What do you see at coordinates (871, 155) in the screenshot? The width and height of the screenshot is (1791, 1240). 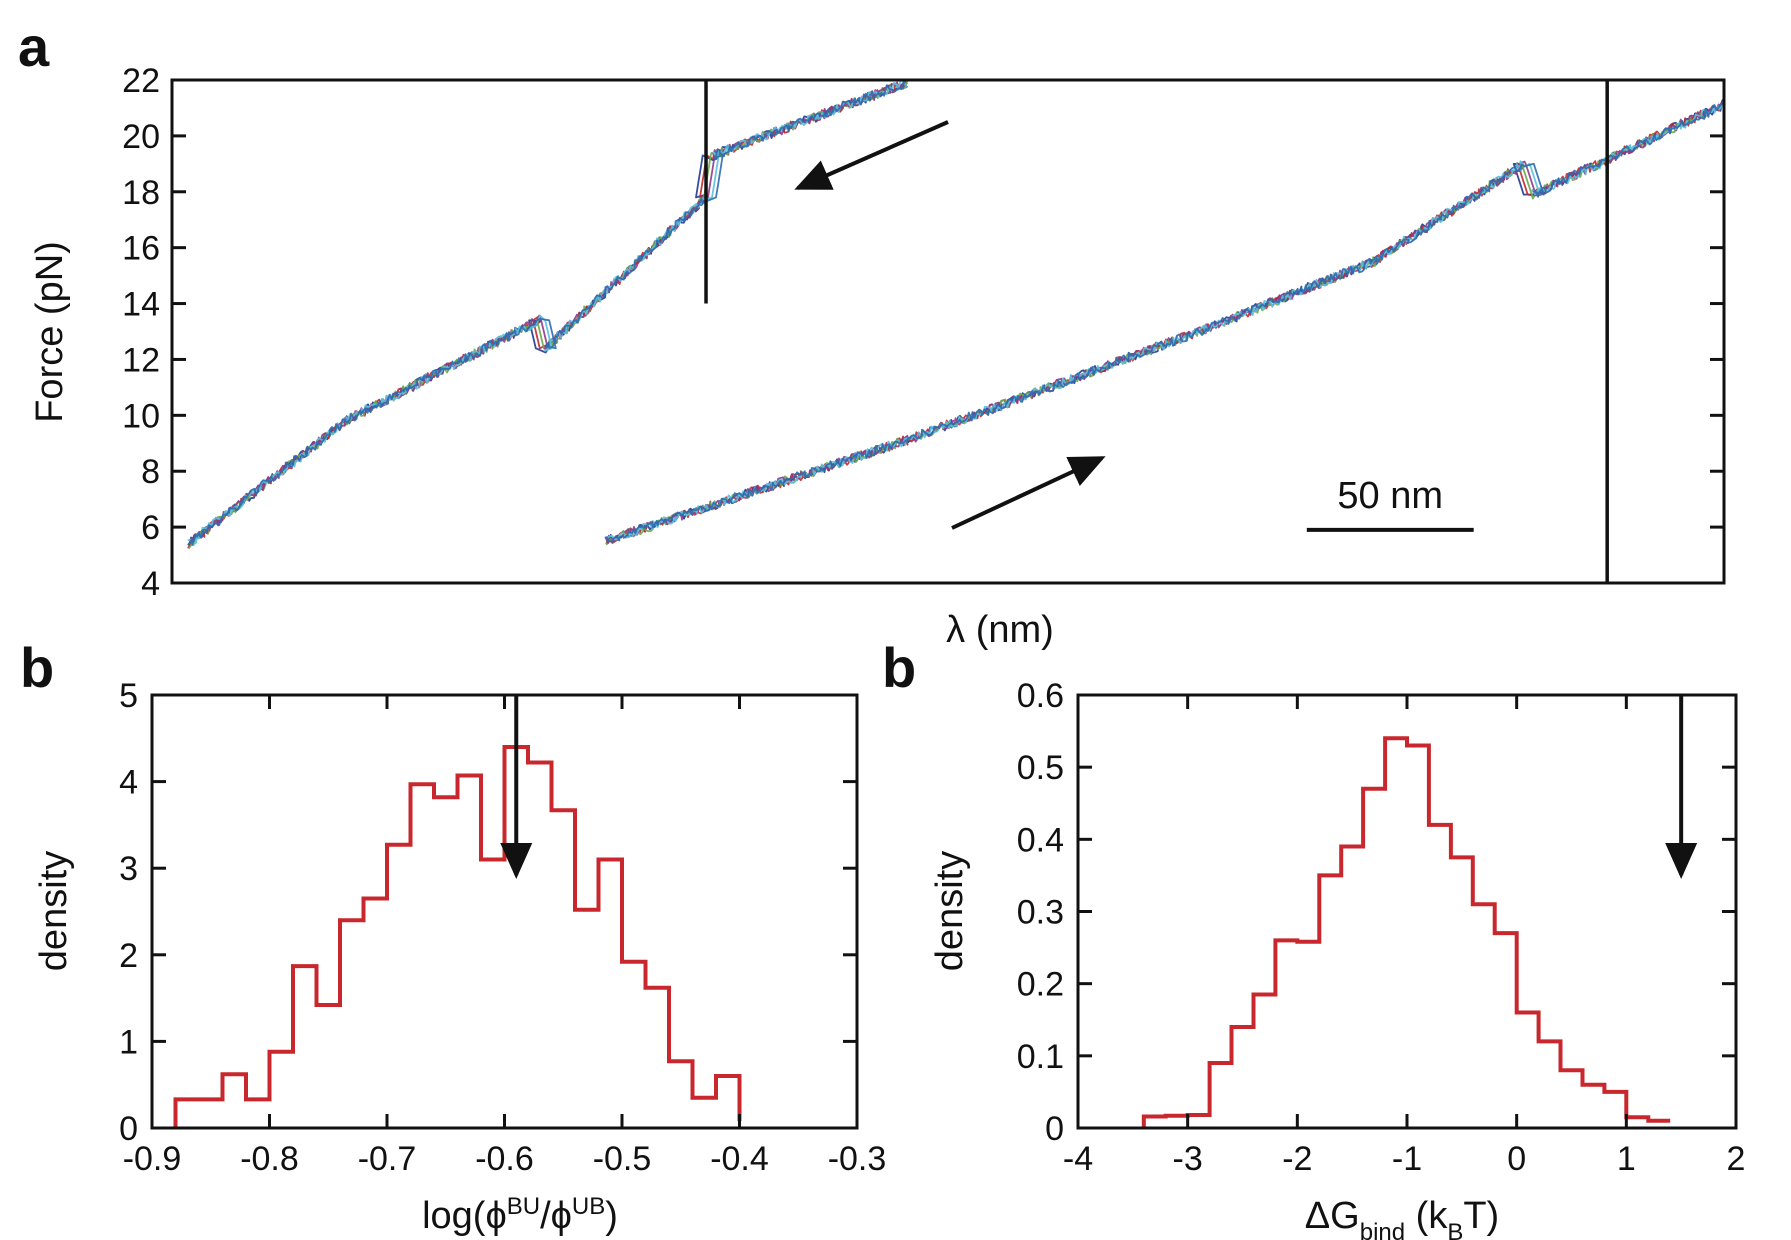 I see `relaxation-arrow-icon` at bounding box center [871, 155].